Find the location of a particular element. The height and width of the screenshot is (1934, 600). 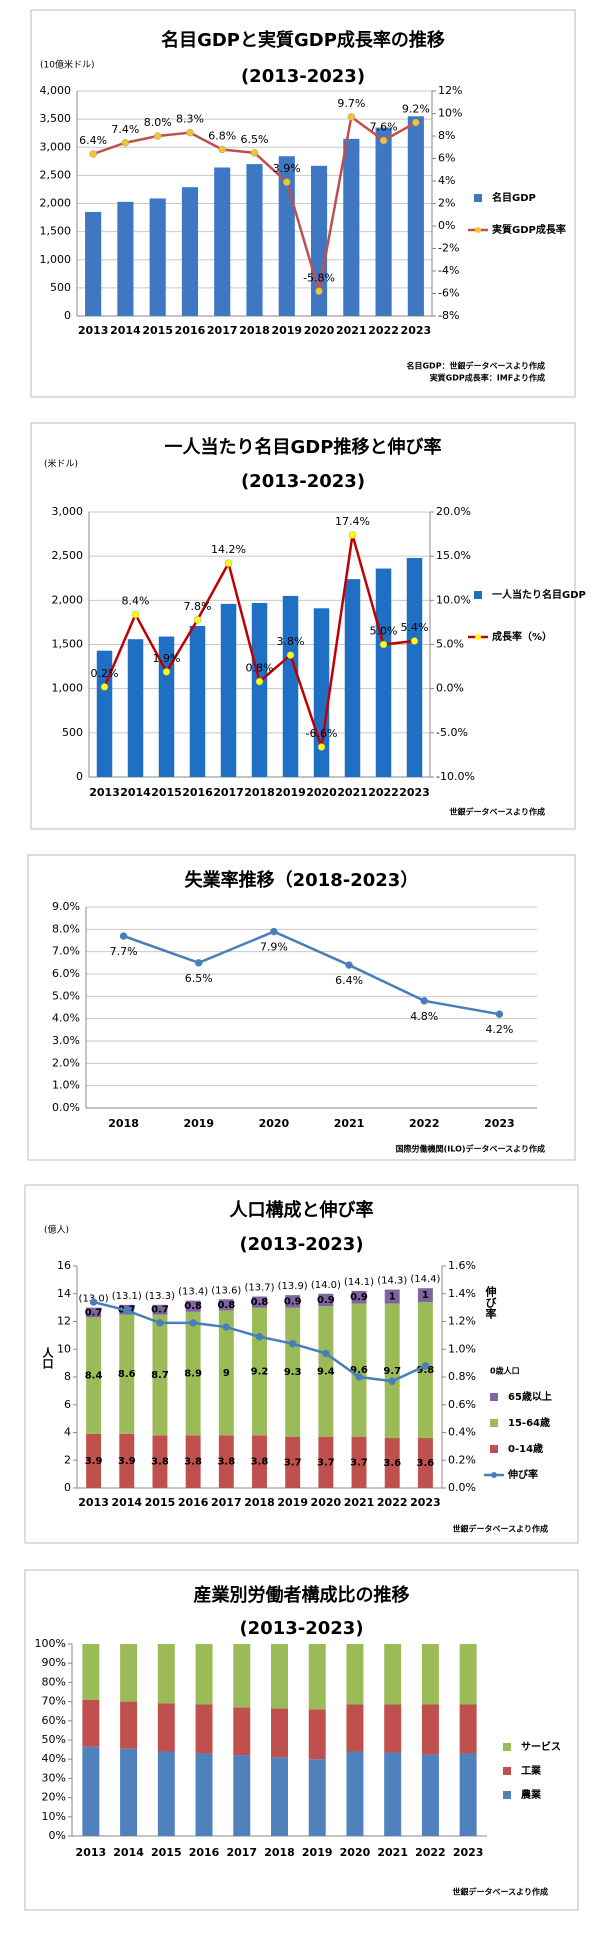

chart-title: 産業別労働者構成比の推移 is located at coordinates (302, 1595).